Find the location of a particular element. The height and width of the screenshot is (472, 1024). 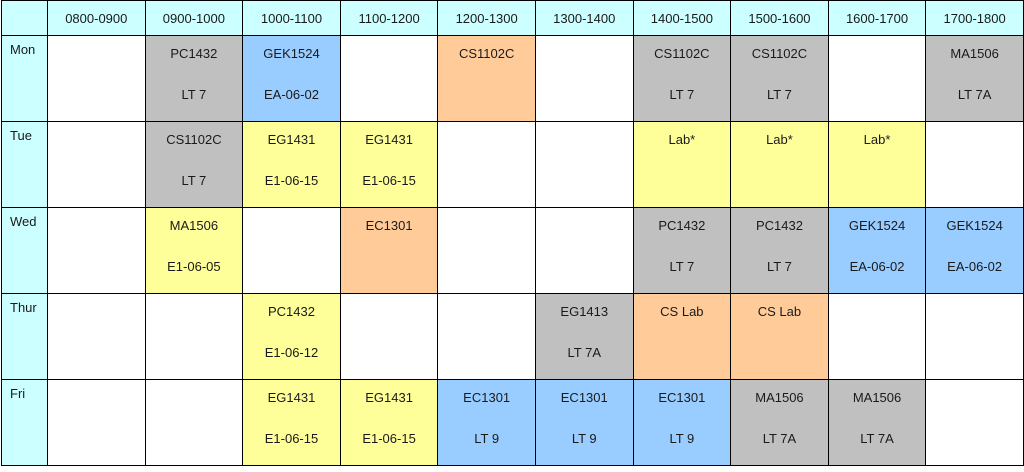

venue: E1-06-12 is located at coordinates (291, 352).